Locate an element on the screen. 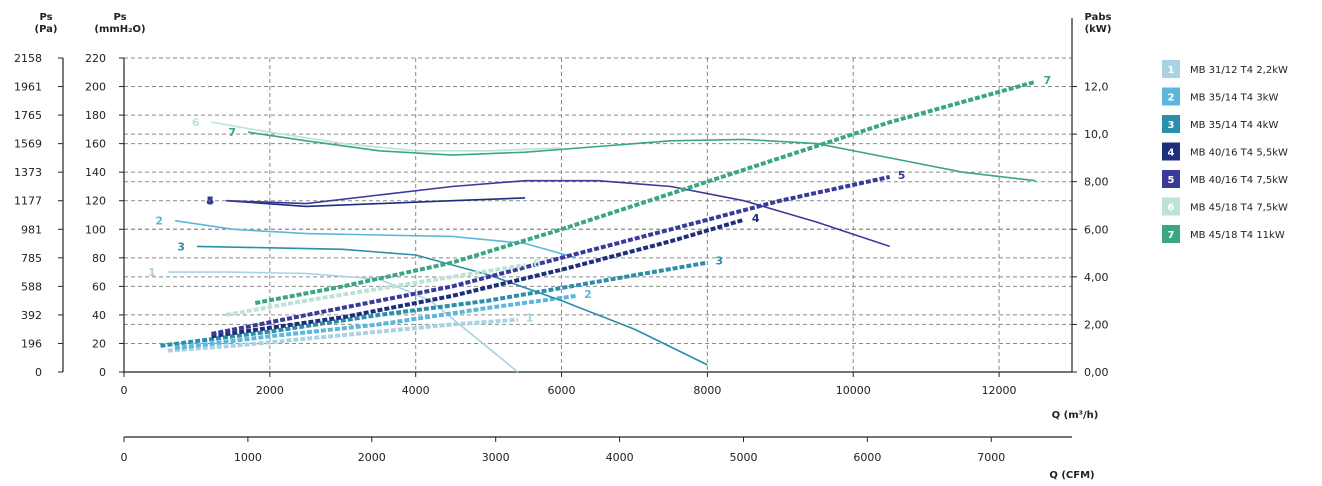 The height and width of the screenshot is (486, 1322). legend-number-1: 1 is located at coordinates (1171, 70).